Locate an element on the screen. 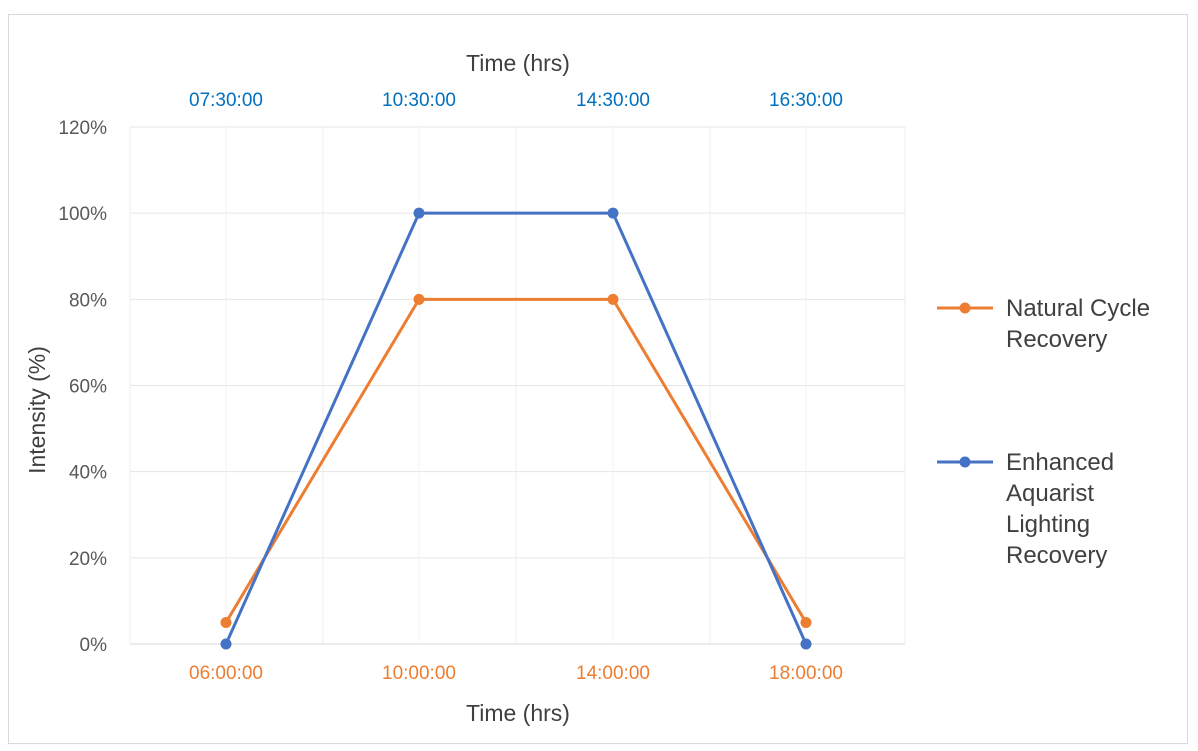  y-tick-label: 120% is located at coordinates (82, 128).